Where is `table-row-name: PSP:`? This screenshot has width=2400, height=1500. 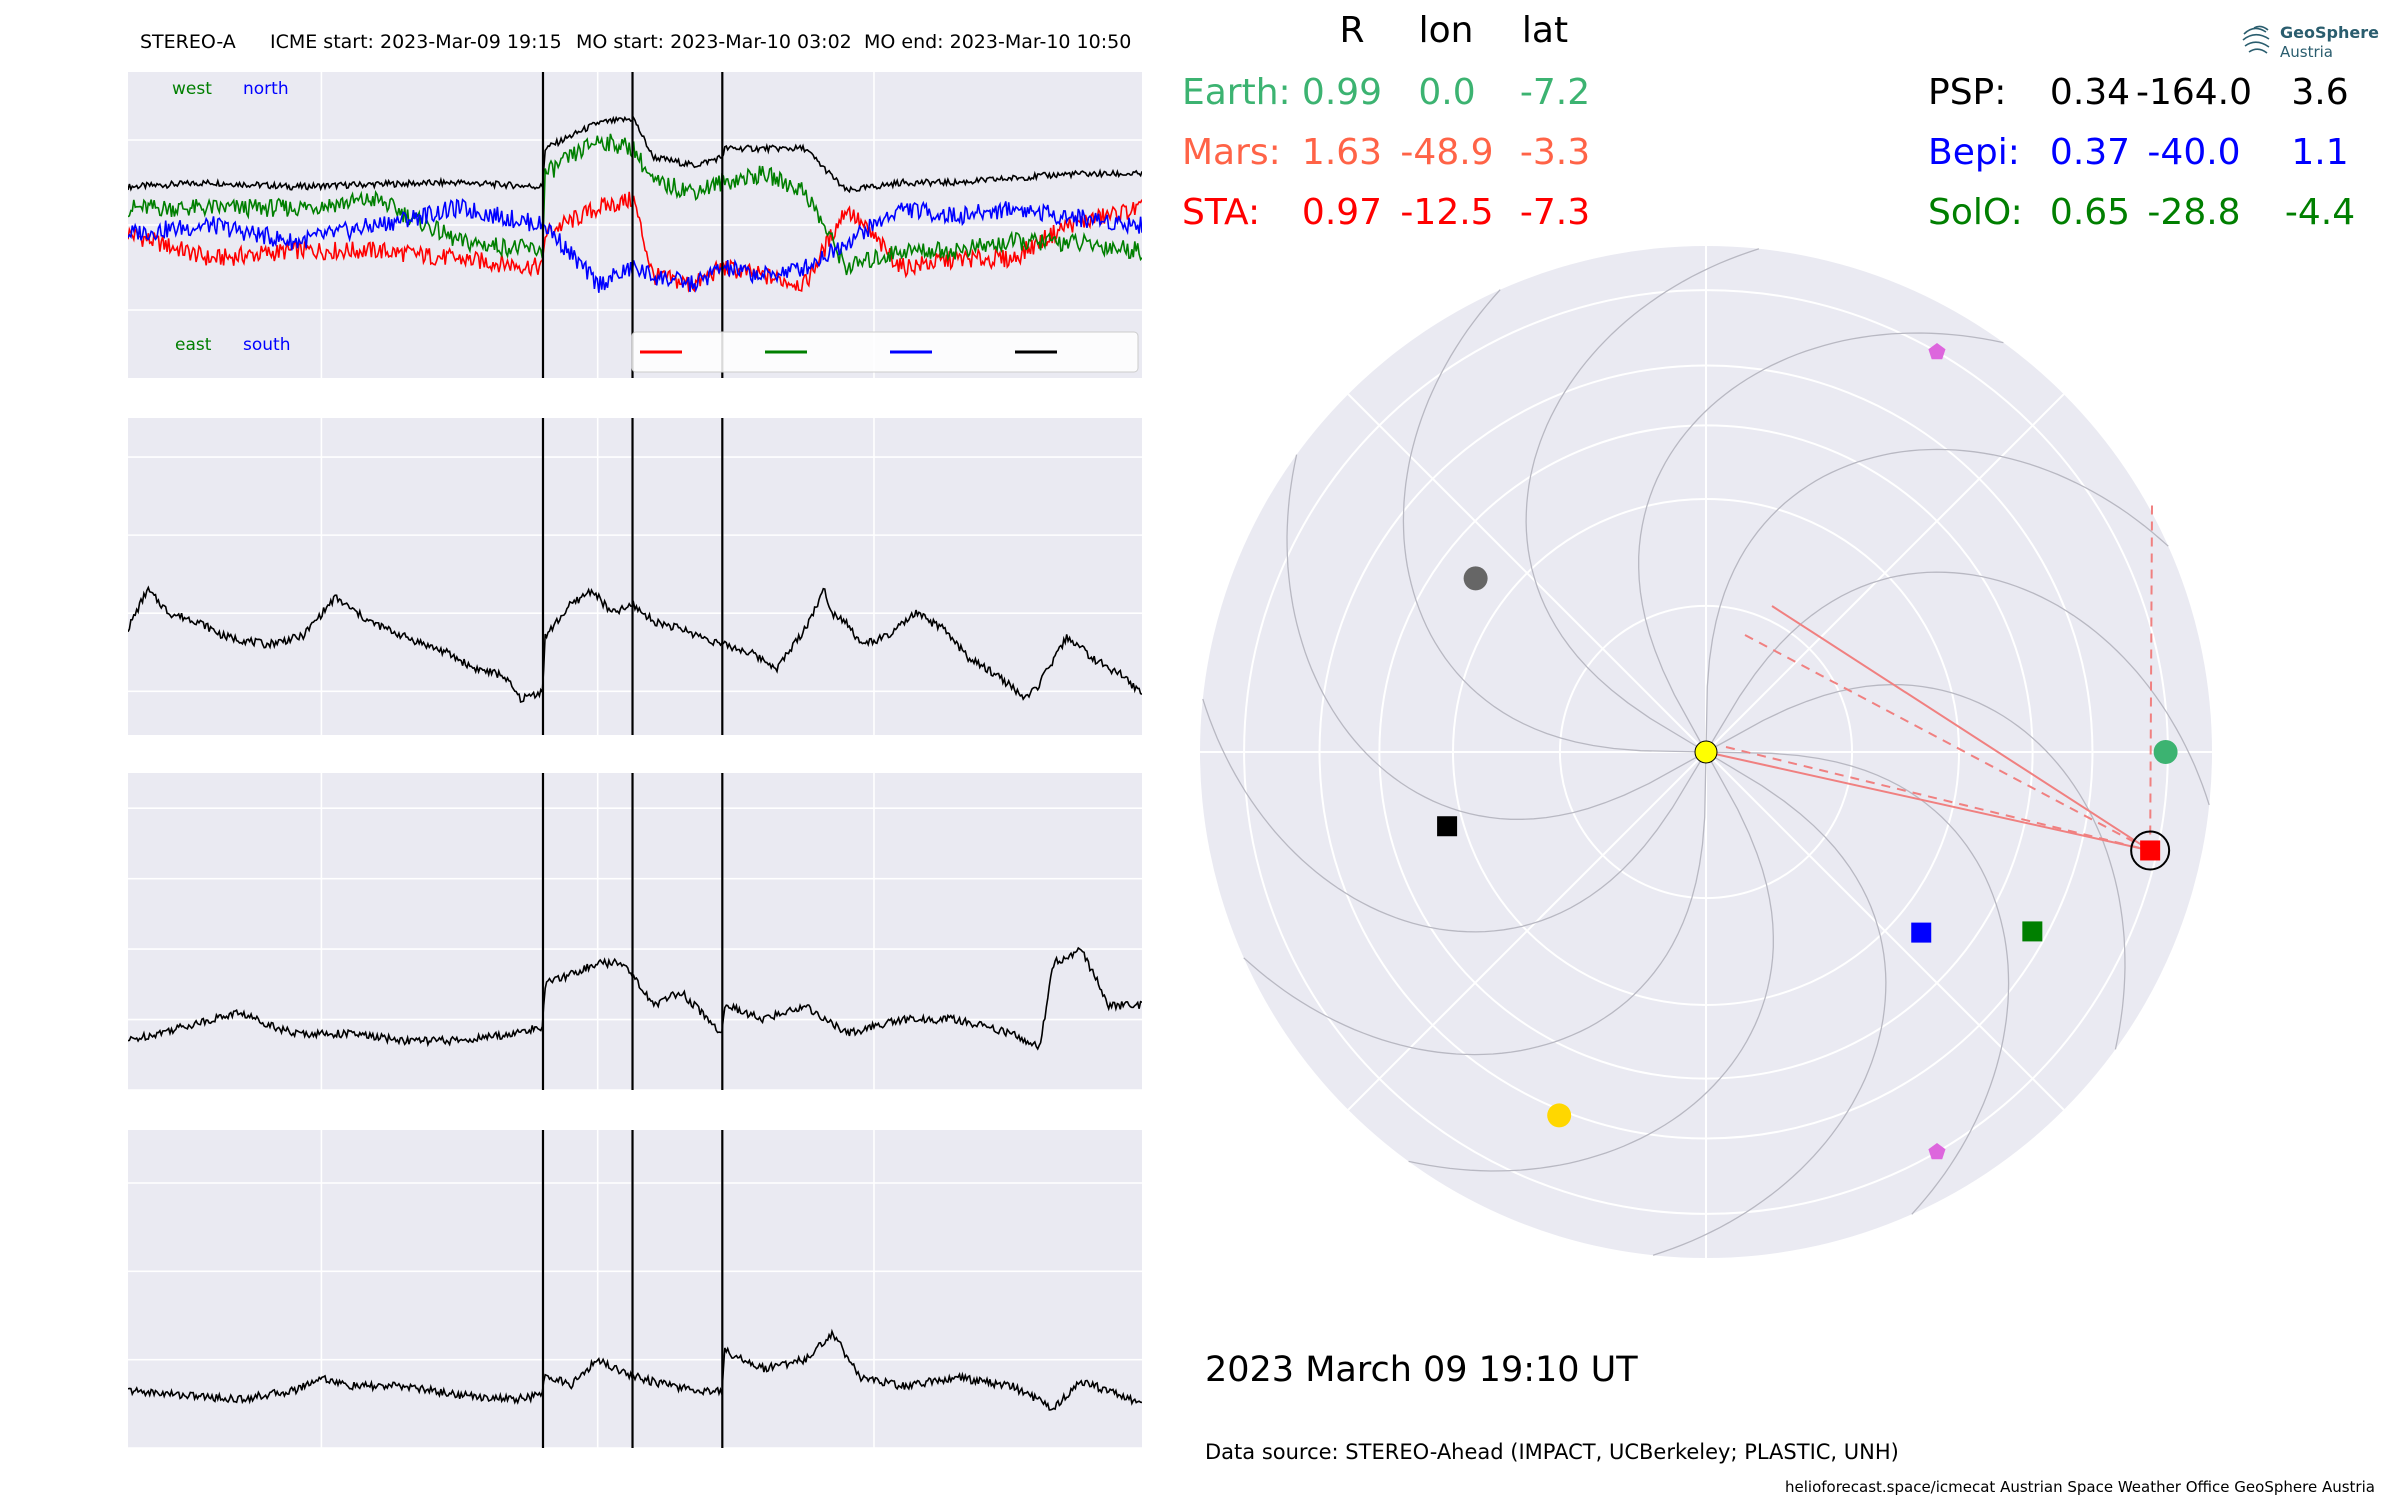 table-row-name: PSP: is located at coordinates (1967, 92).